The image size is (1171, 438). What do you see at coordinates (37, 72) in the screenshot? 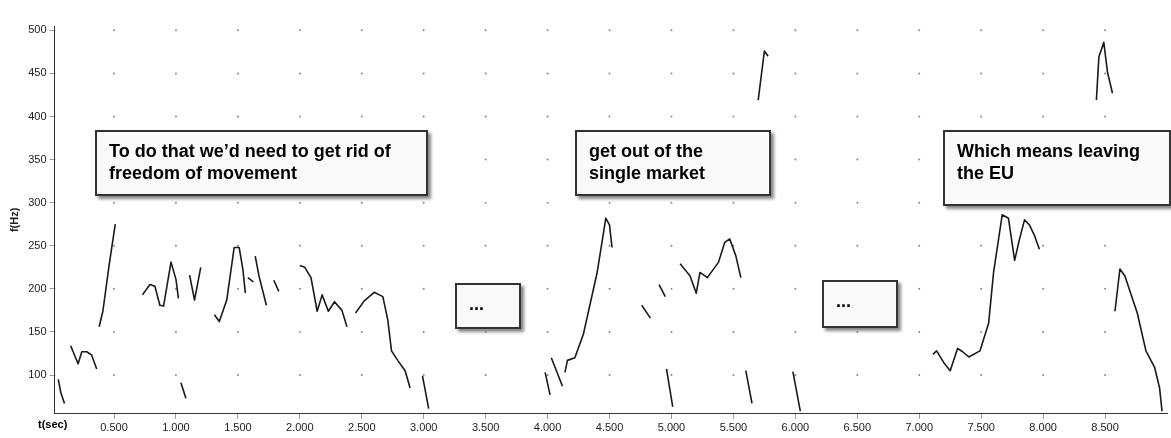
I see `y-tick-label: 450` at bounding box center [37, 72].